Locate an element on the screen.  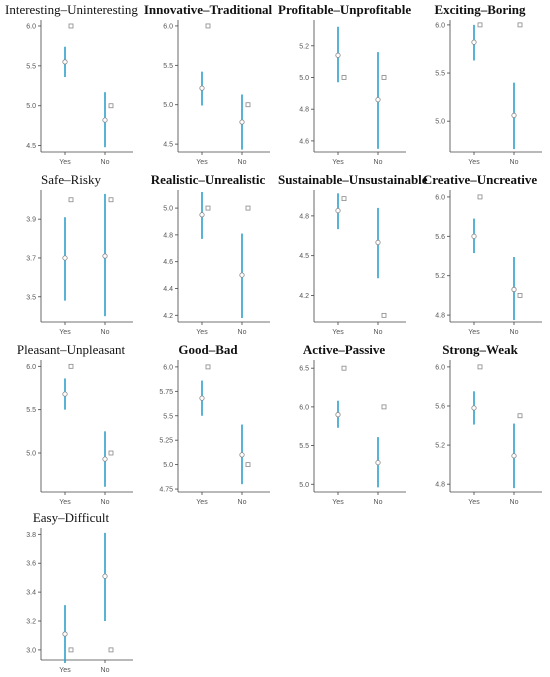
chart-title: Sustainable–Unsustainable is located at coordinates (353, 179).